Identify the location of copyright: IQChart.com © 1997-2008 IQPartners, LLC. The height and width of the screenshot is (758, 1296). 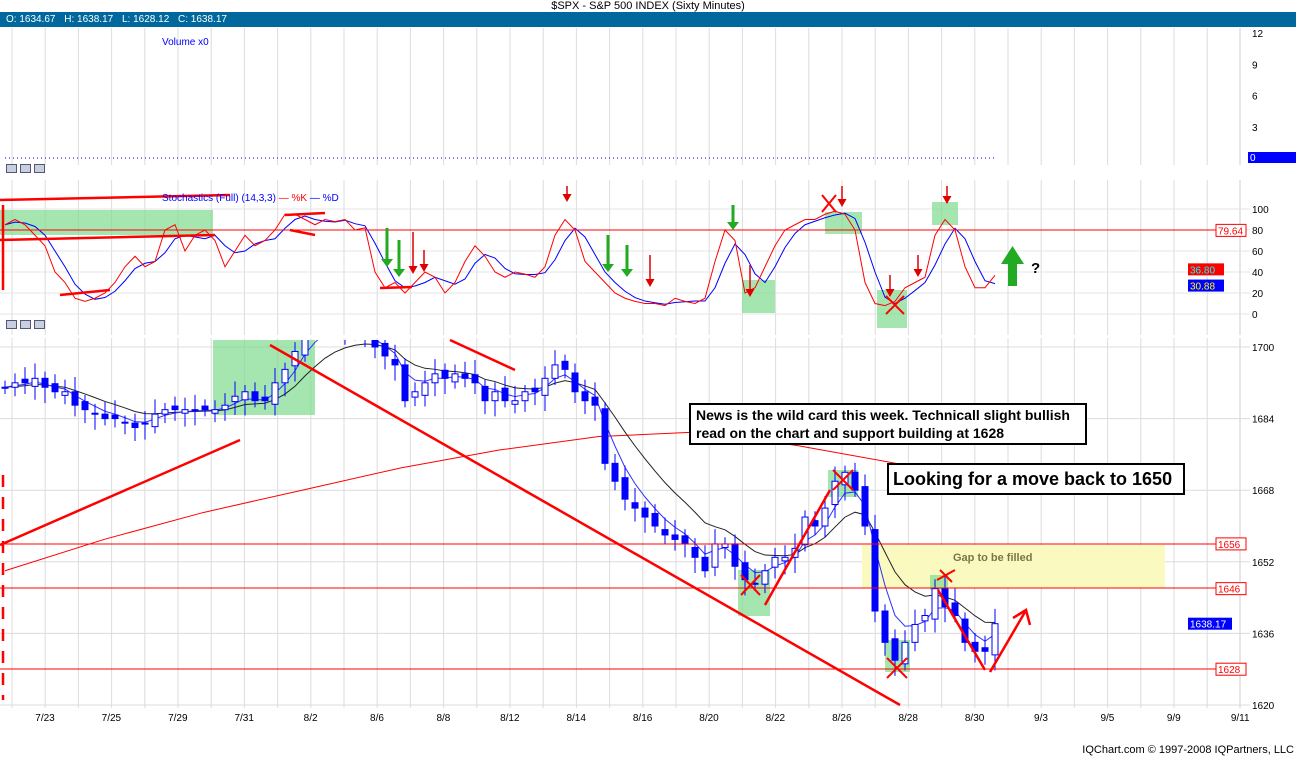
(1188, 750).